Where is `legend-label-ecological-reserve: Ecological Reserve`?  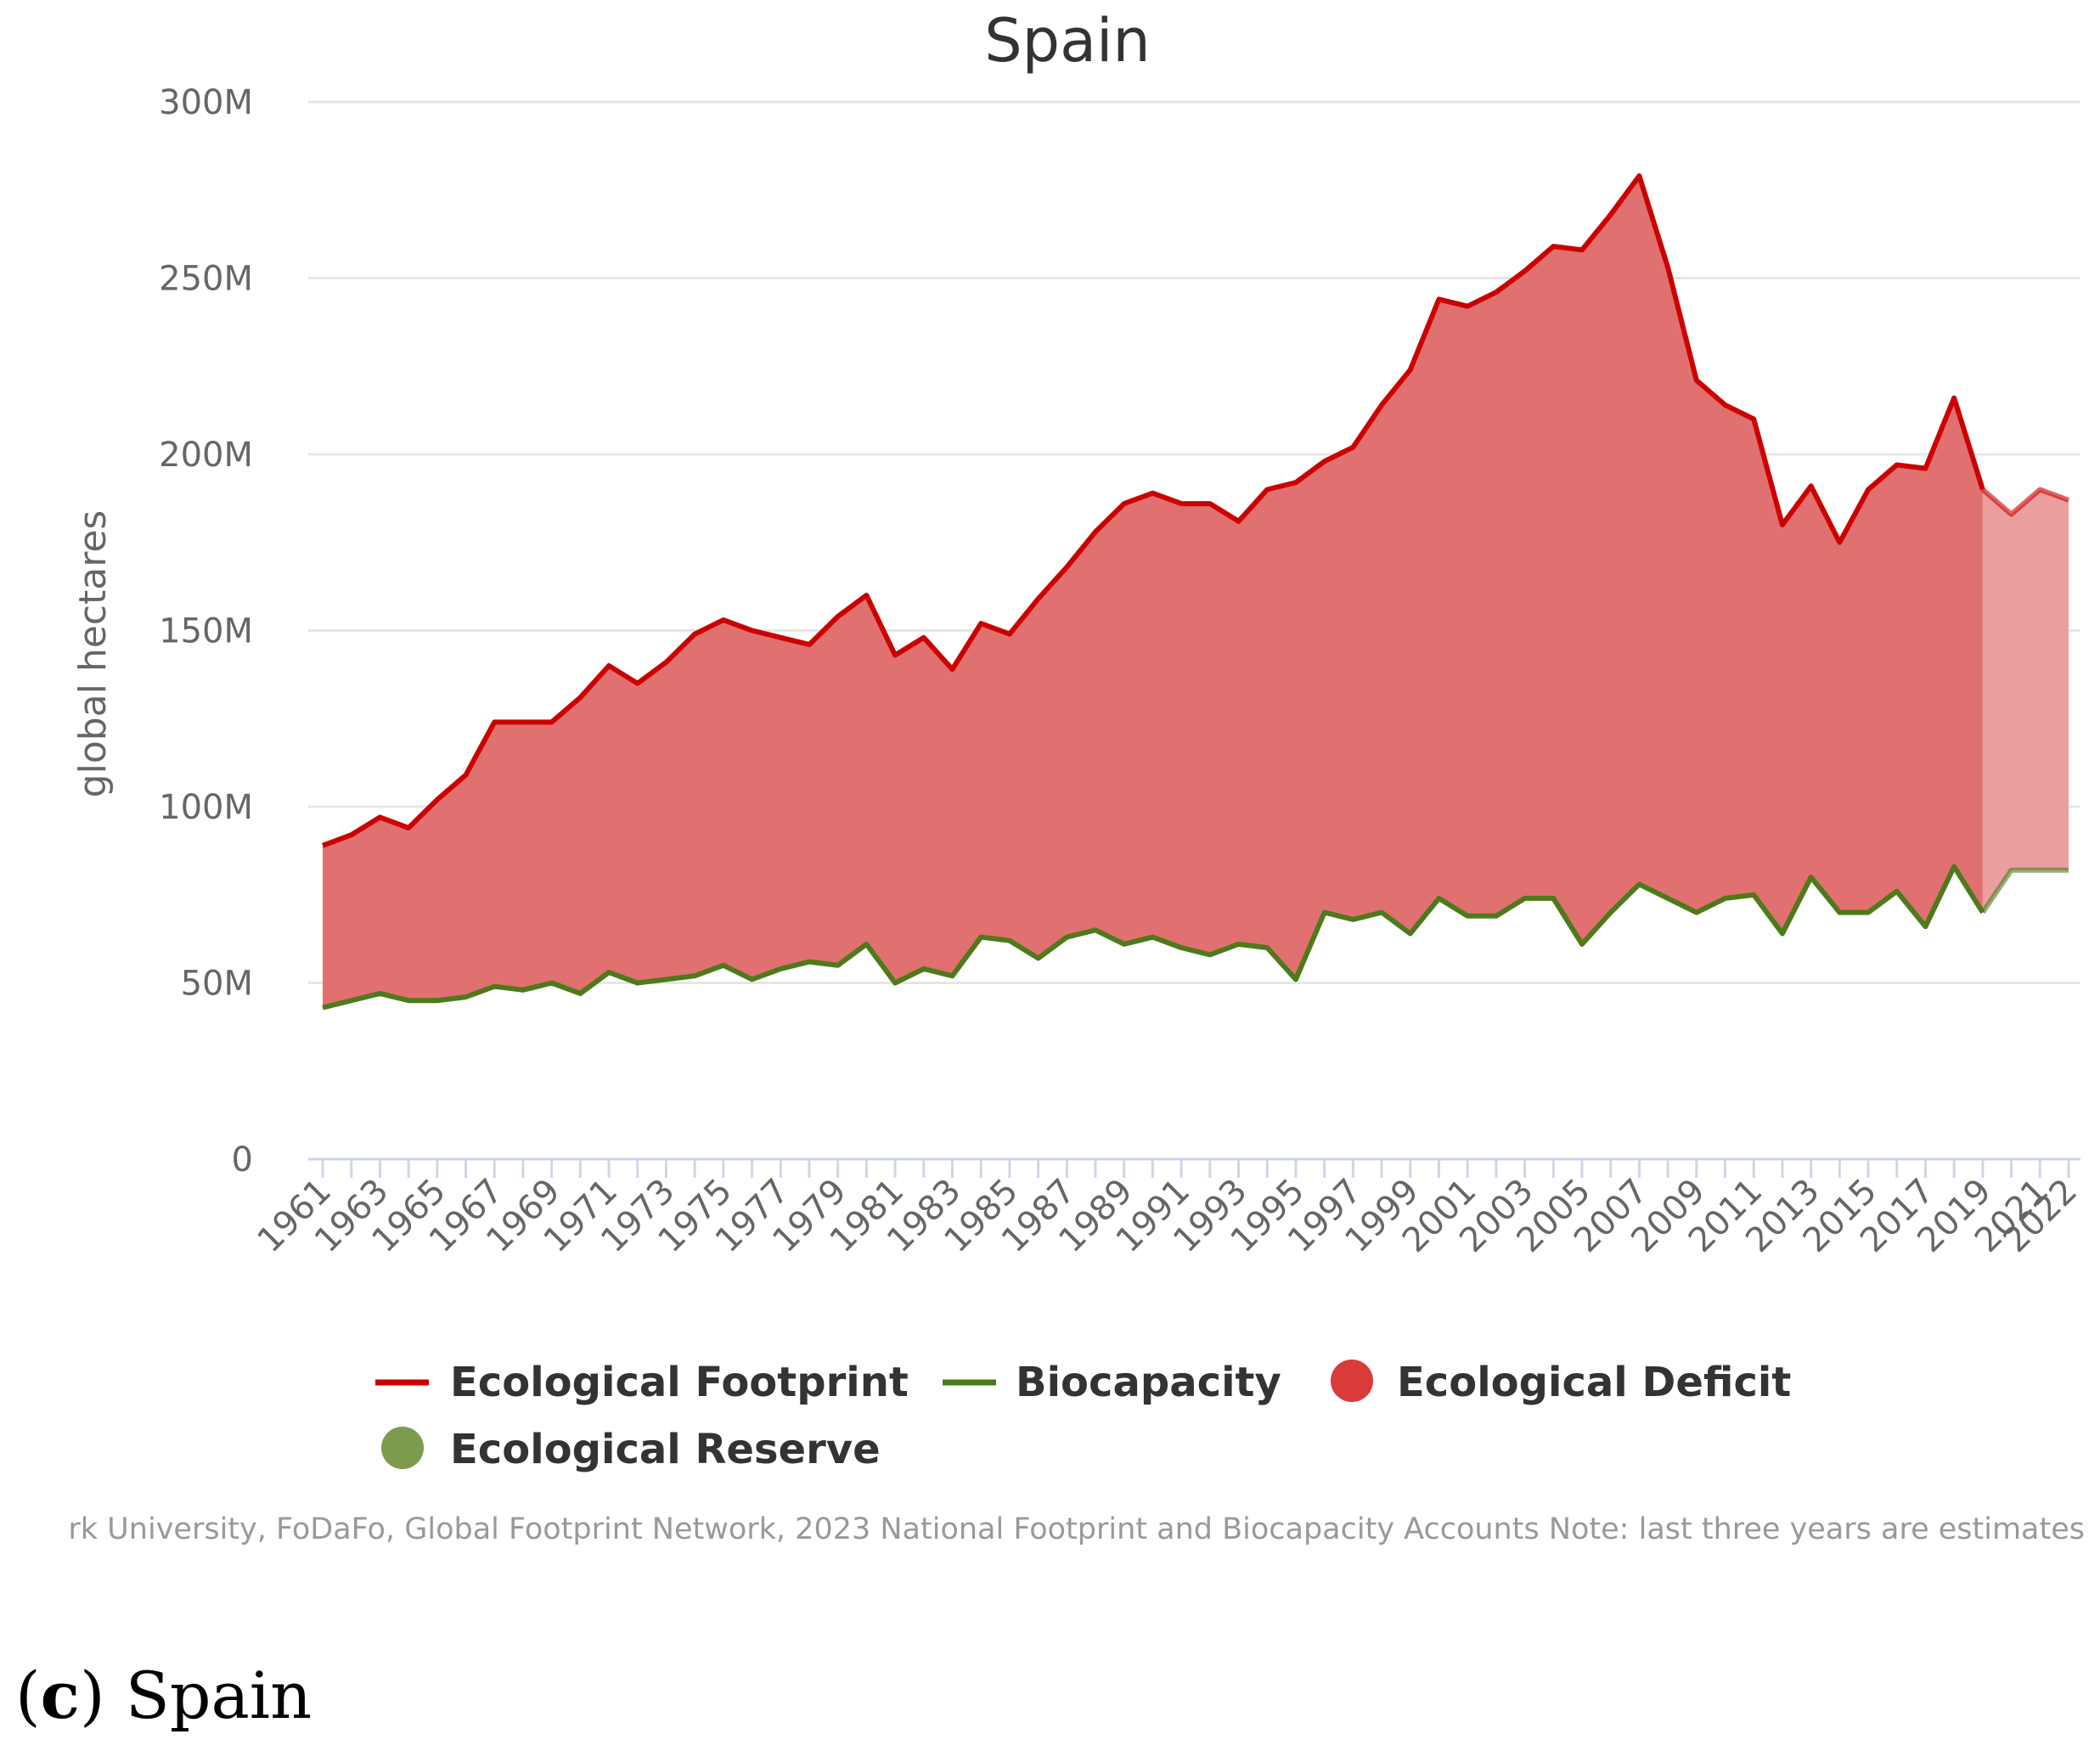 legend-label-ecological-reserve: Ecological Reserve is located at coordinates (665, 1449).